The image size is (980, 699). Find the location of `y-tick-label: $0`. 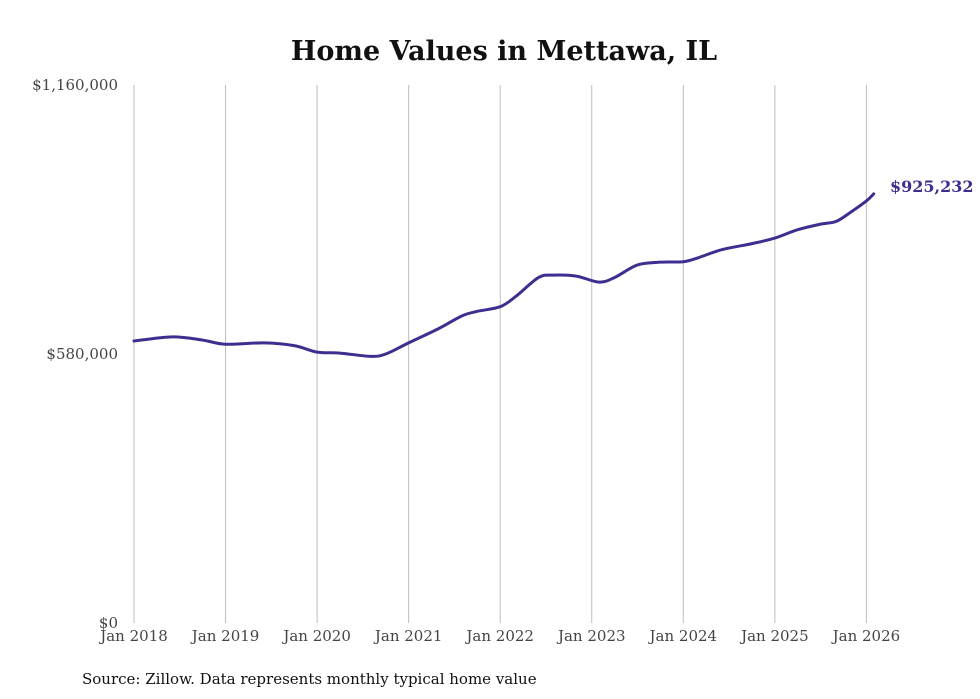

y-tick-label: $0 is located at coordinates (108, 623).